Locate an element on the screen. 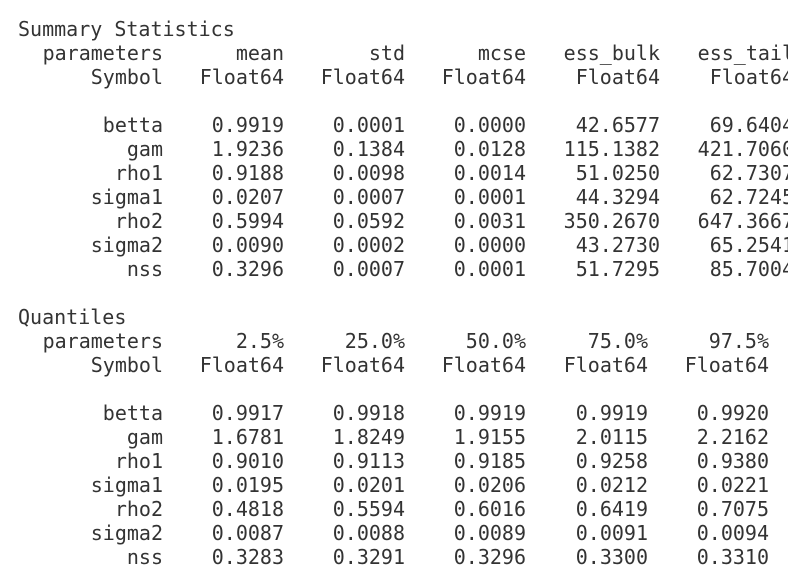 The image size is (788, 573). quantiles-type-cell: Symbol is located at coordinates (126, 365).